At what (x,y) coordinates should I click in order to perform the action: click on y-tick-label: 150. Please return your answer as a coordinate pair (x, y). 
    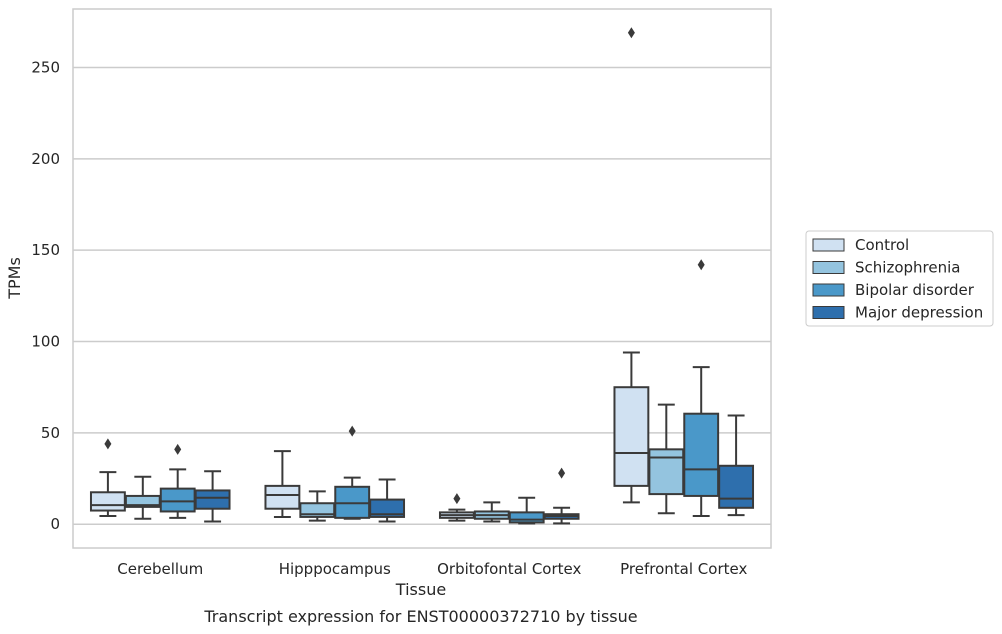
    Looking at the image, I should click on (45, 250).